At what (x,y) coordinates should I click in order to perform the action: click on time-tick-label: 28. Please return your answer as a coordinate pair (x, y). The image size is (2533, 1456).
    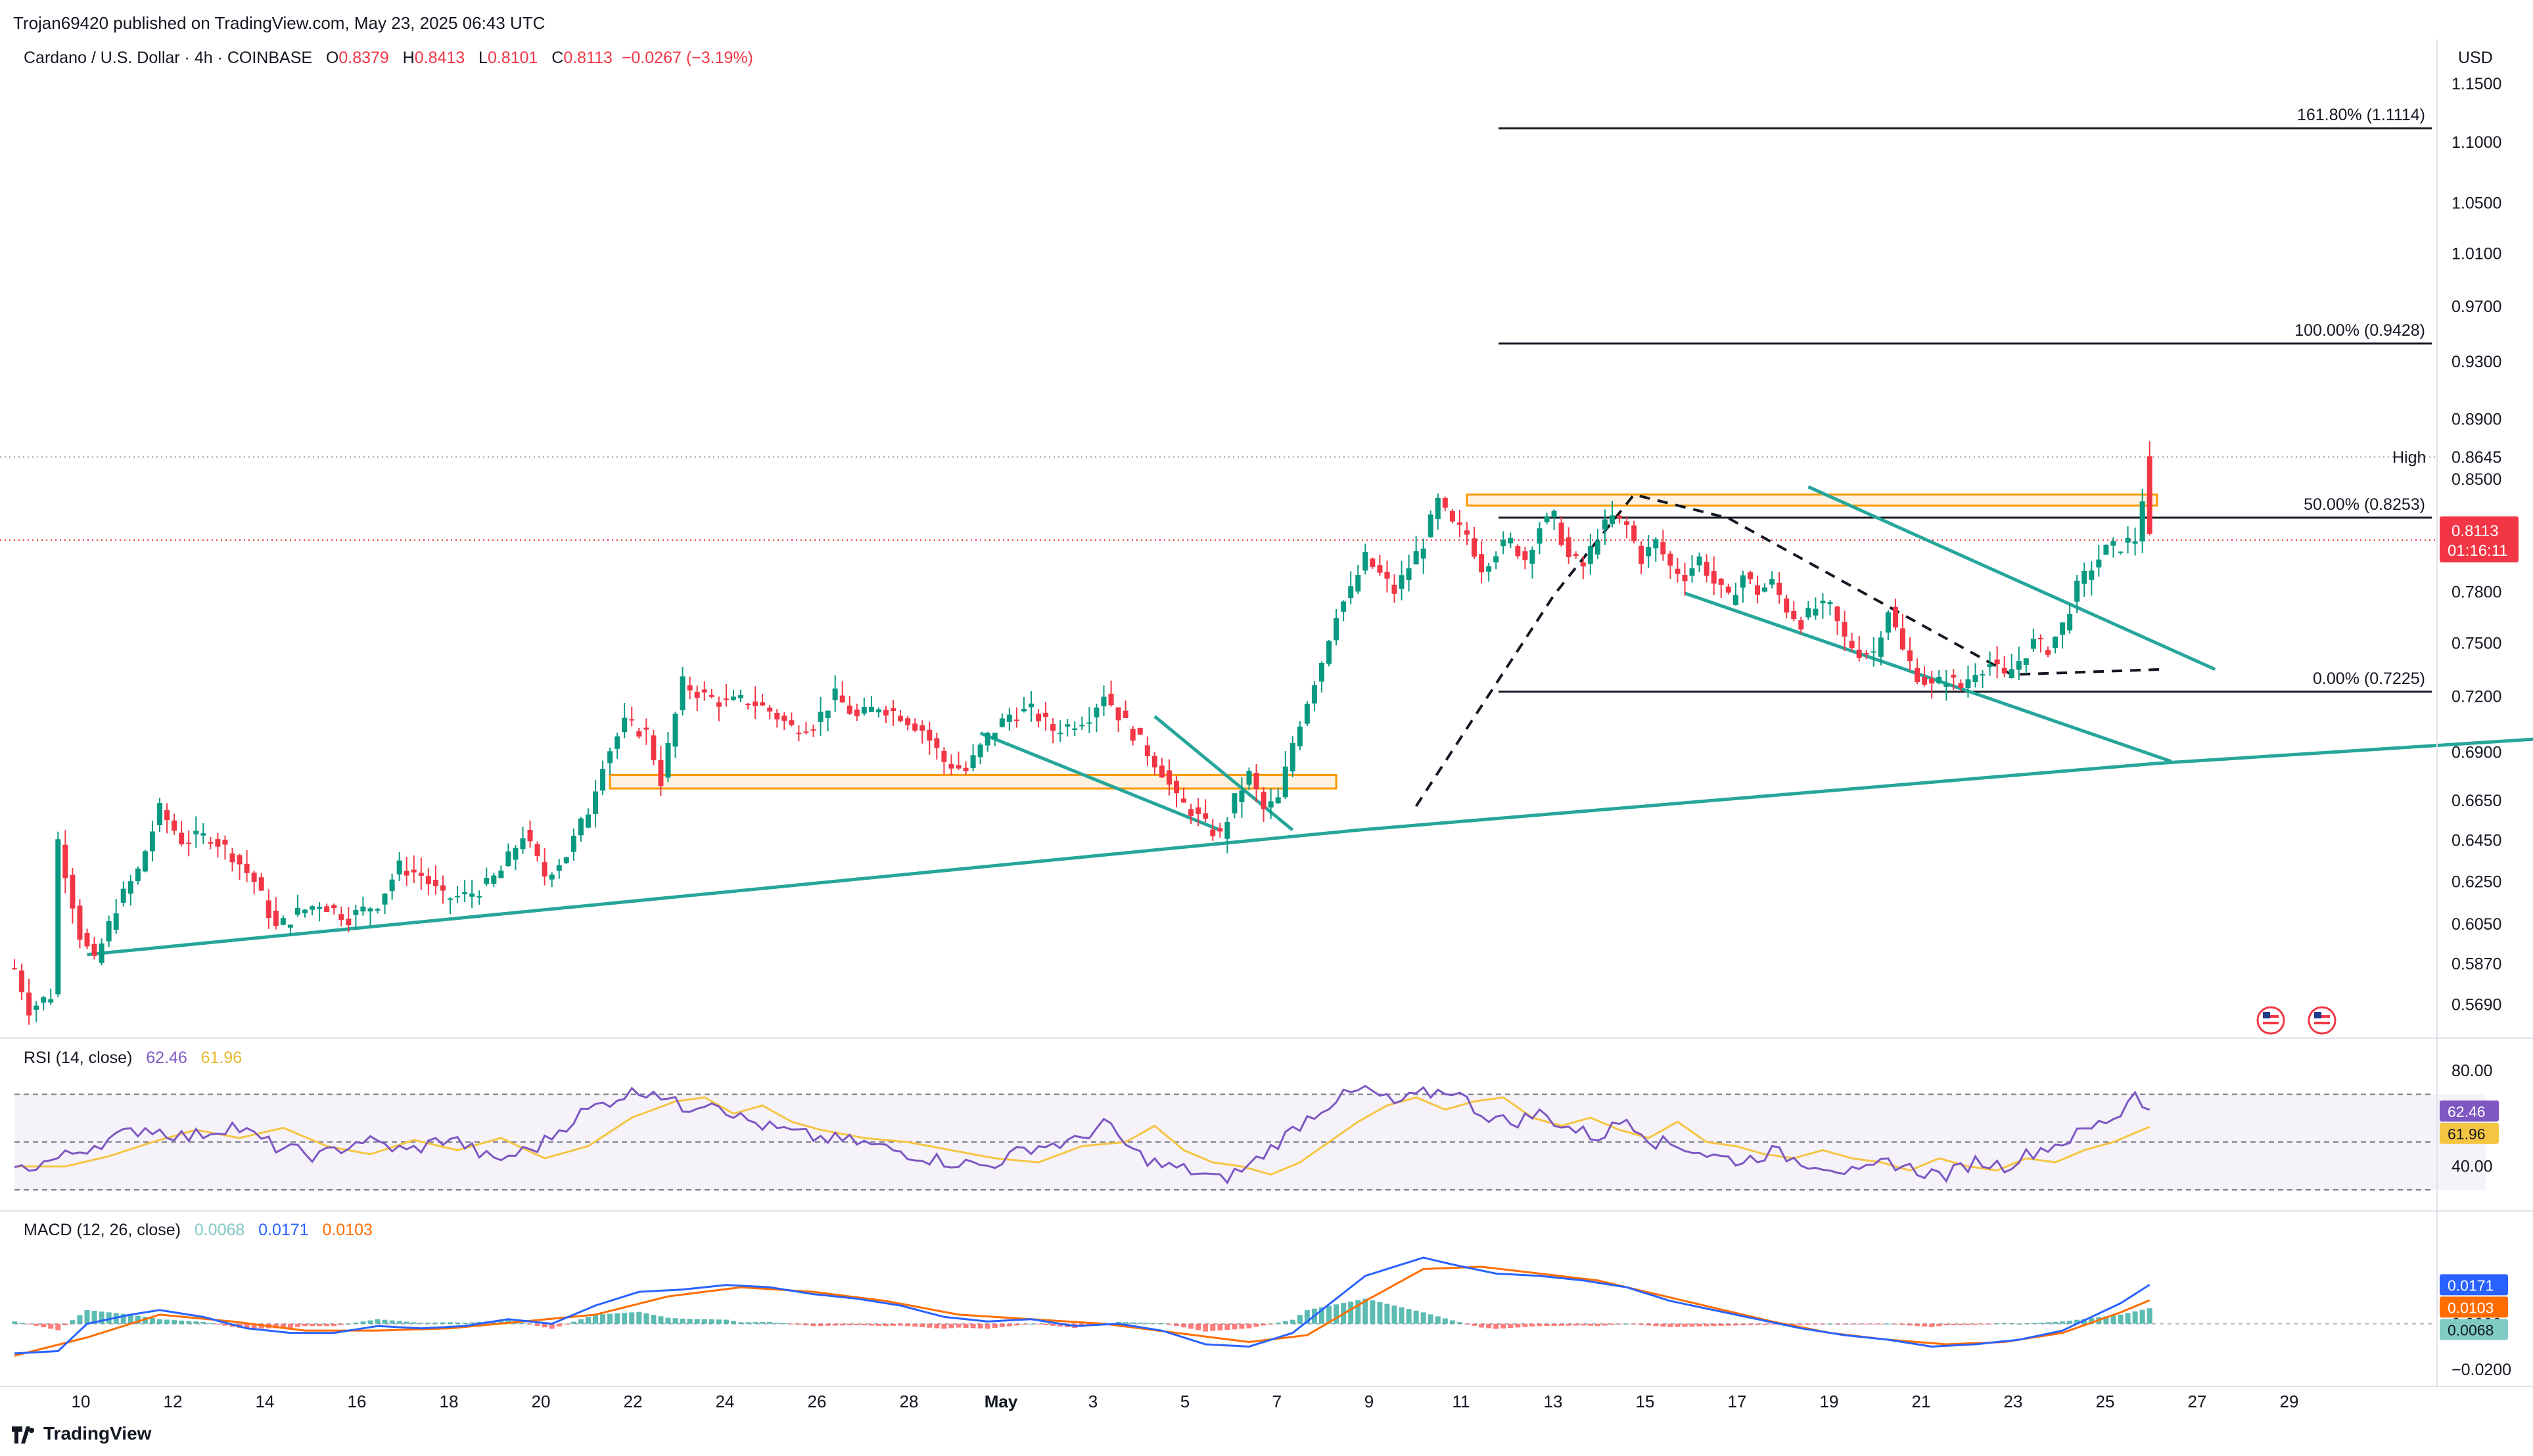
    Looking at the image, I should click on (909, 1401).